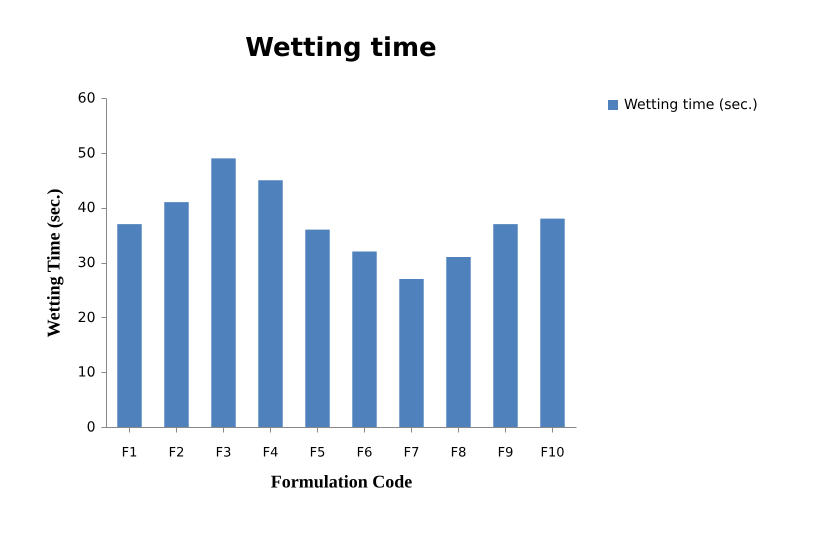 The height and width of the screenshot is (539, 820). I want to click on x-tick-label: F3, so click(224, 453).